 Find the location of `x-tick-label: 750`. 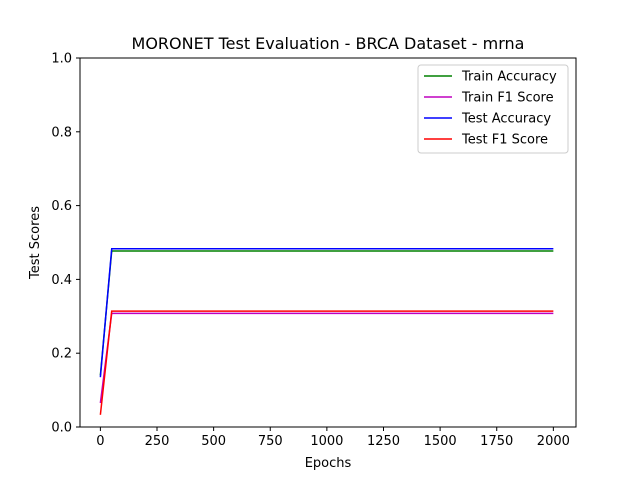

x-tick-label: 750 is located at coordinates (270, 441).